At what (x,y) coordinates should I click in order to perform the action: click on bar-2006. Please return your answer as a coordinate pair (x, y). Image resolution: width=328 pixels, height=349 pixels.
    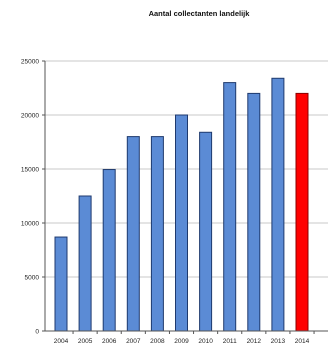
    Looking at the image, I should click on (109, 250).